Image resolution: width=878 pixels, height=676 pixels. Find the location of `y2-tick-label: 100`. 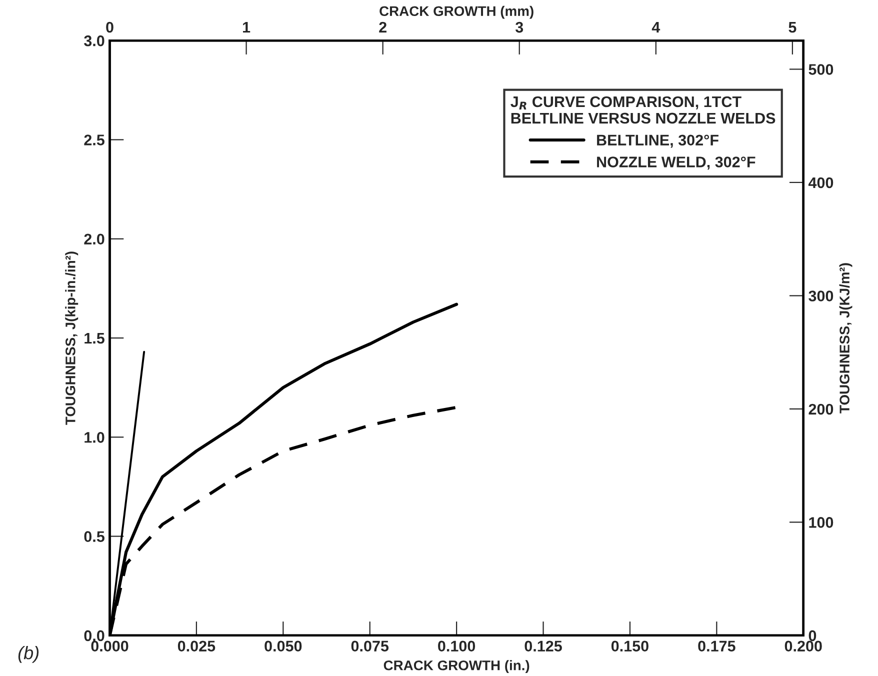

y2-tick-label: 100 is located at coordinates (821, 522).